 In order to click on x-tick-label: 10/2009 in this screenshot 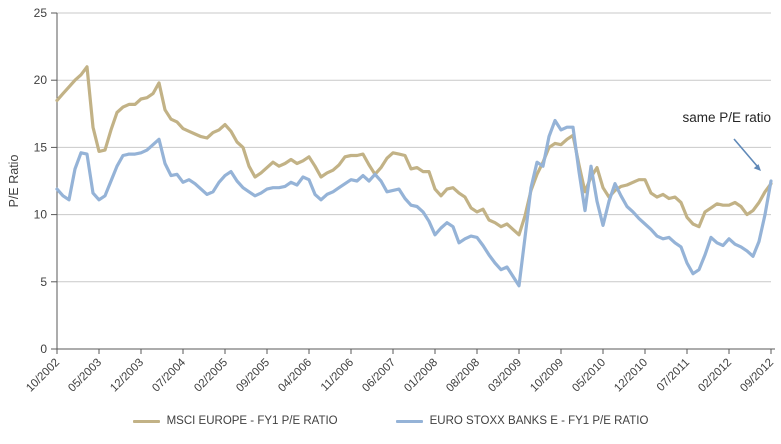, I will do `click(547, 376)`.